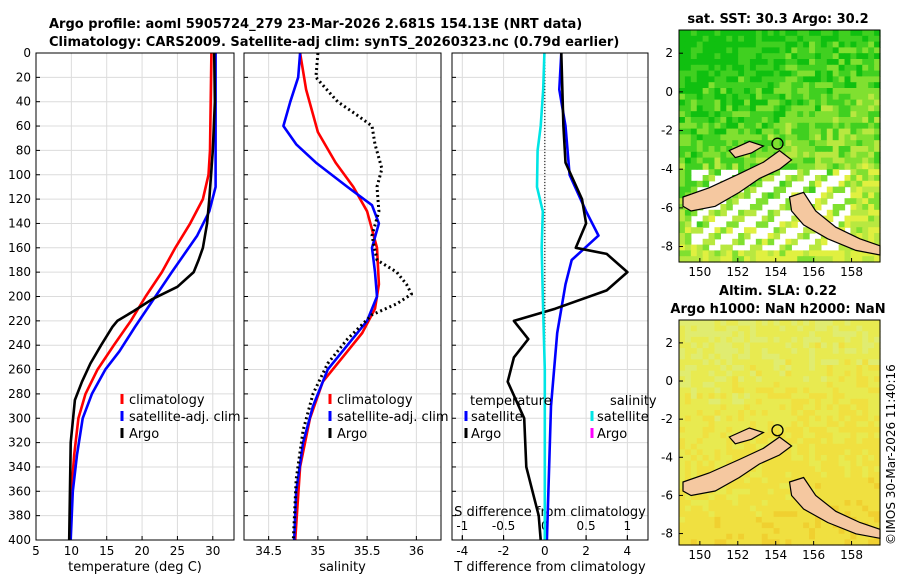  I want to click on sst-argo-marker, so click(777, 143).